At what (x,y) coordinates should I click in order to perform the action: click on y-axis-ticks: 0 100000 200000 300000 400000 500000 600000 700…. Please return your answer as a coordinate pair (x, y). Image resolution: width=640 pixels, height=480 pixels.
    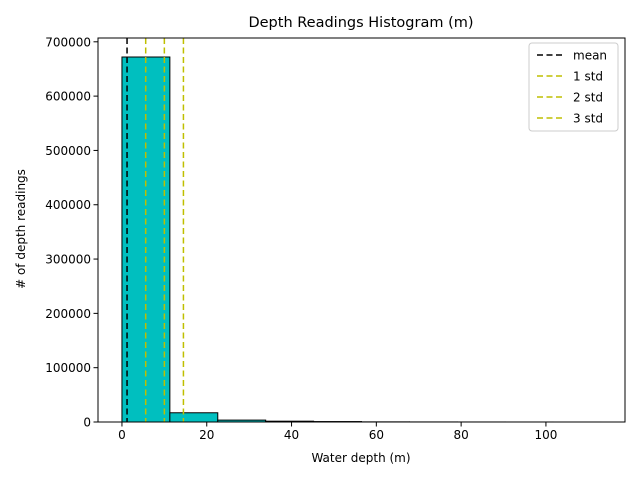
    Looking at the image, I should click on (71, 232).